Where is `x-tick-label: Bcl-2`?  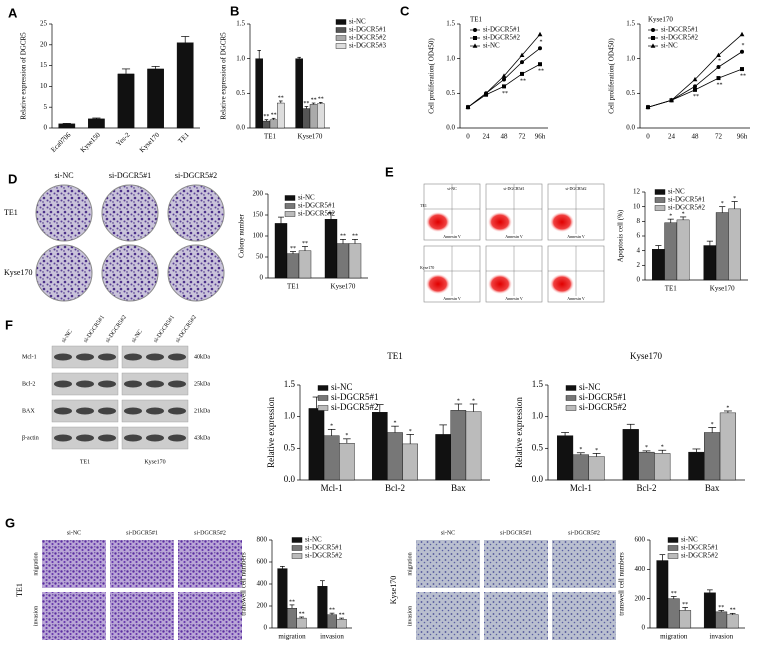
x-tick-label: Bcl-2 is located at coordinates (395, 488).